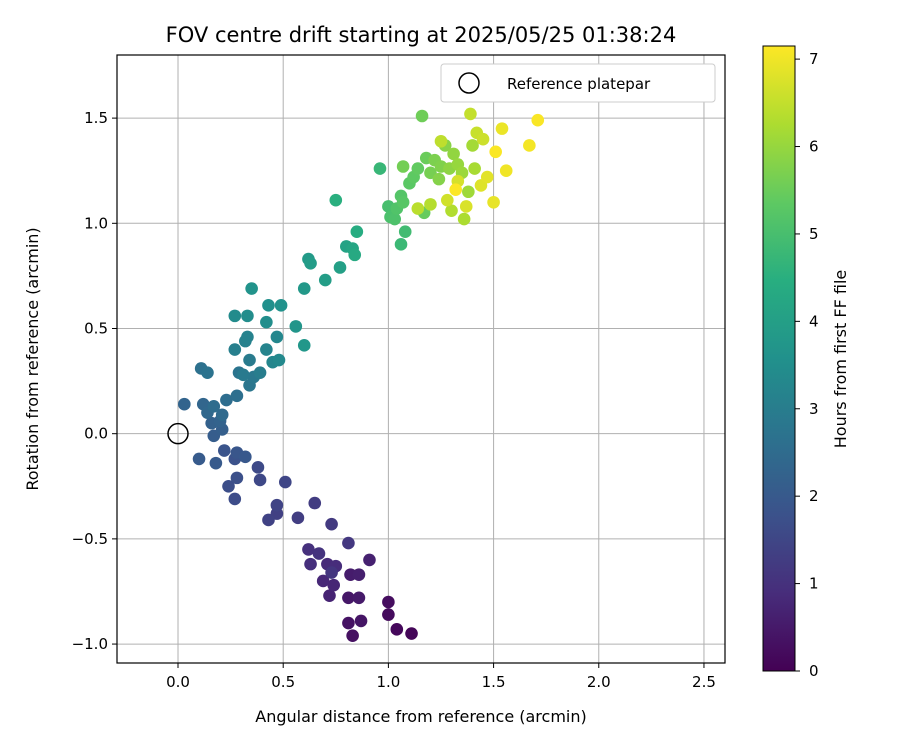  What do you see at coordinates (704, 682) in the screenshot?
I see `x-tick-label: 2.5` at bounding box center [704, 682].